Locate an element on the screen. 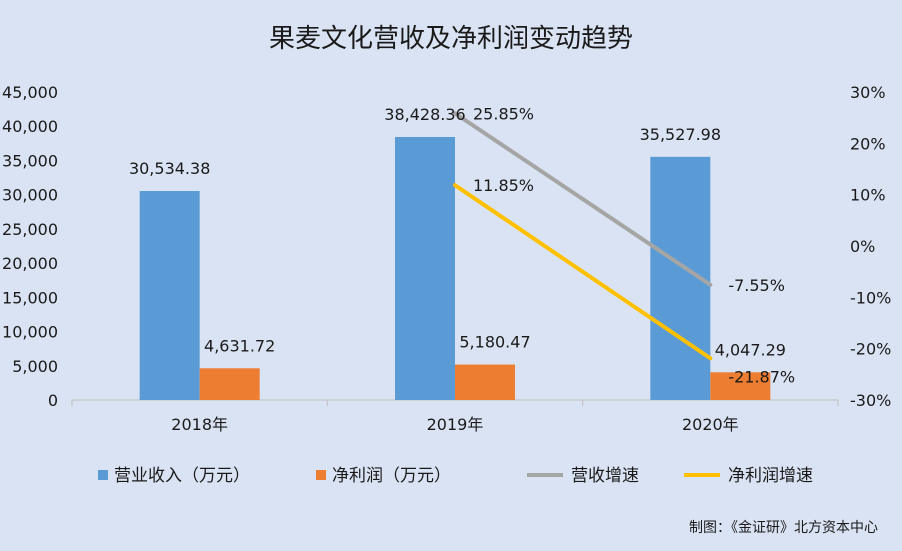 The width and height of the screenshot is (902, 551). right-axis: -30% -20% -10% 0% 10% 20% 30% is located at coordinates (870, 246).